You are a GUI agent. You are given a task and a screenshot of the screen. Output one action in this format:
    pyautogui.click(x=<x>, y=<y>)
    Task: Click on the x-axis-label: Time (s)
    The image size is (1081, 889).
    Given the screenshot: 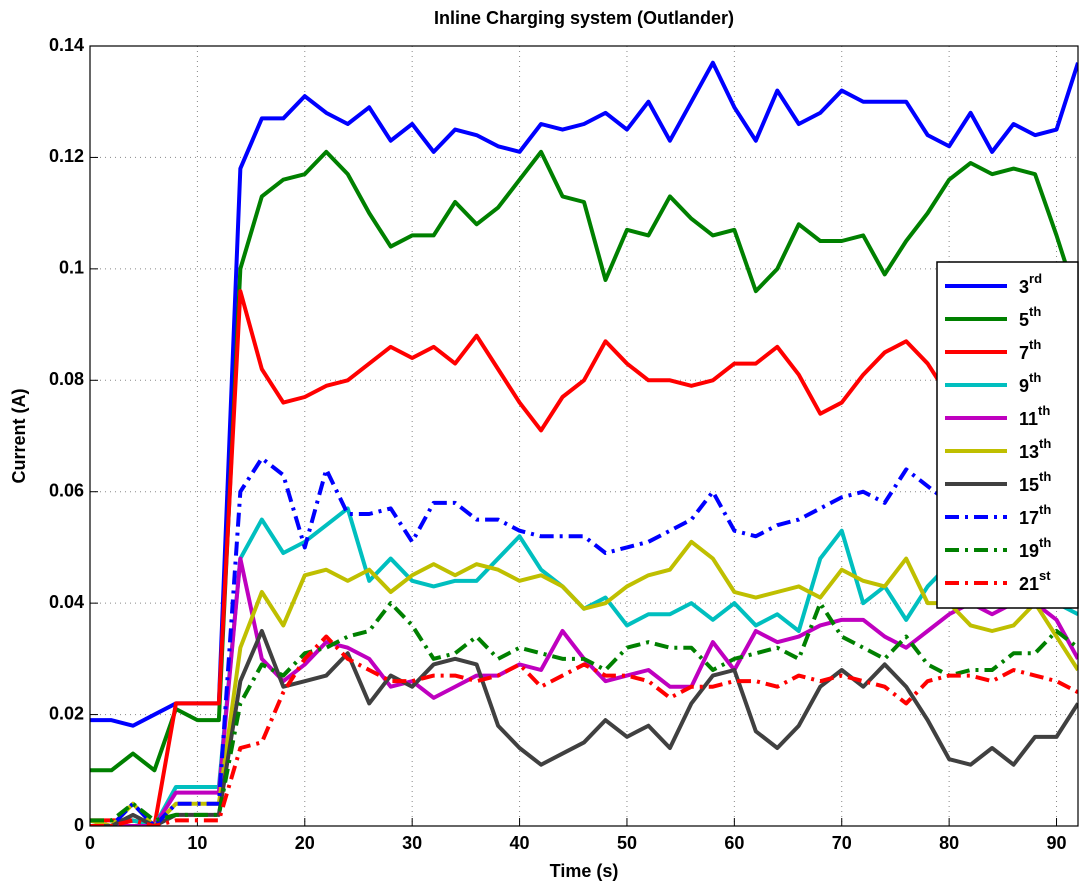 What is the action you would take?
    pyautogui.click(x=584, y=871)
    